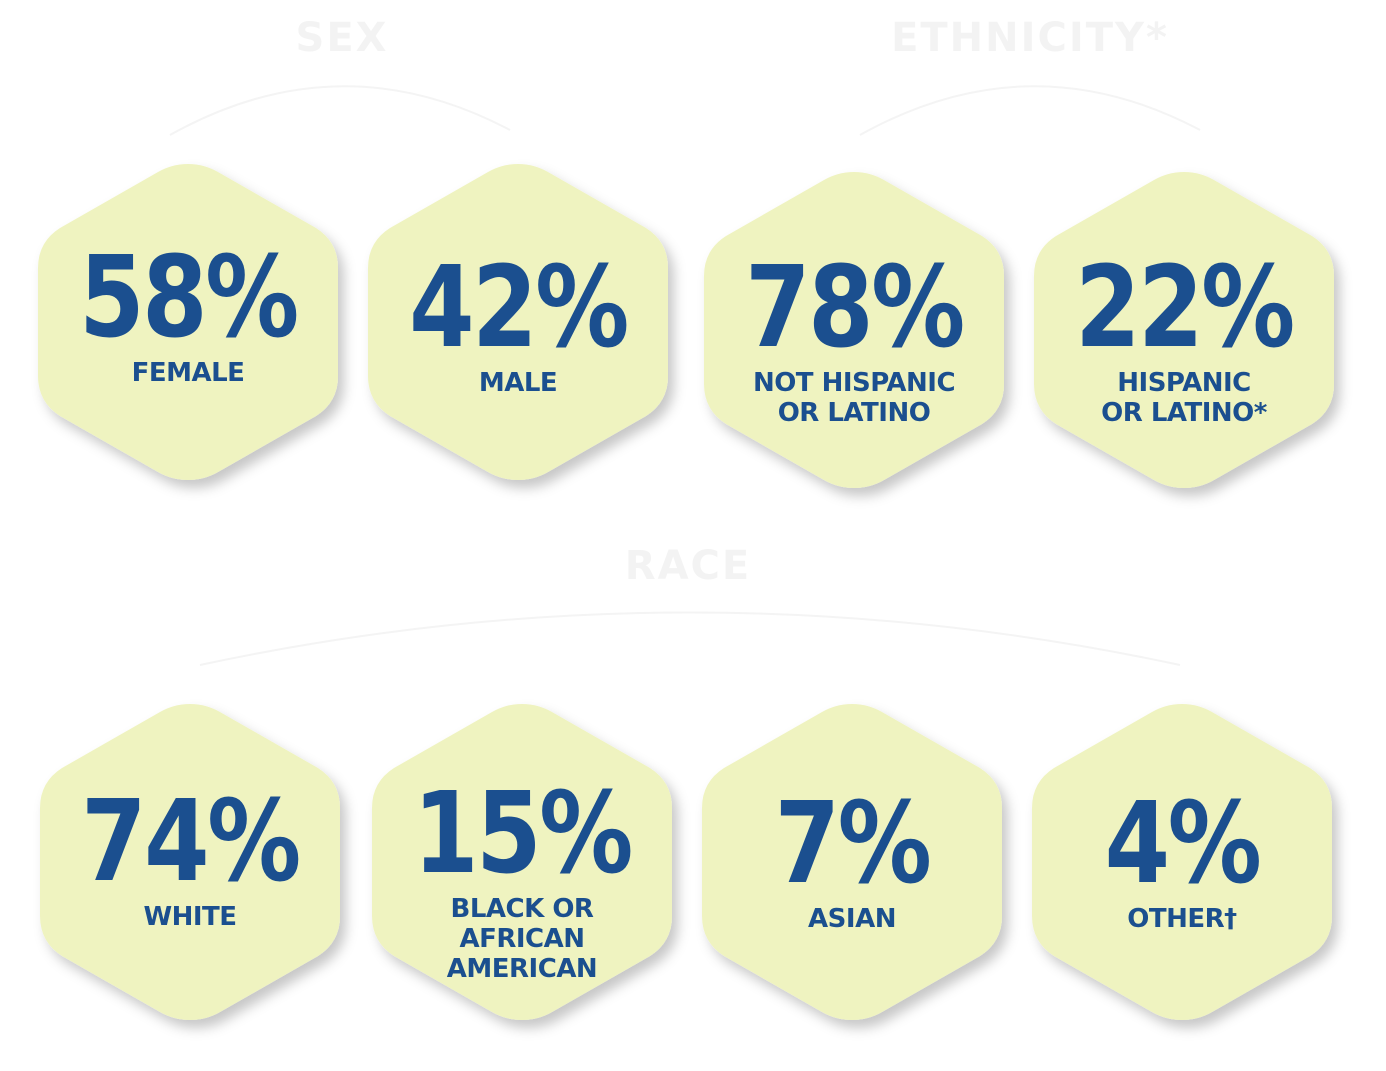  Describe the element at coordinates (342, 38) in the screenshot. I see `section-title-sex: SEX` at that location.